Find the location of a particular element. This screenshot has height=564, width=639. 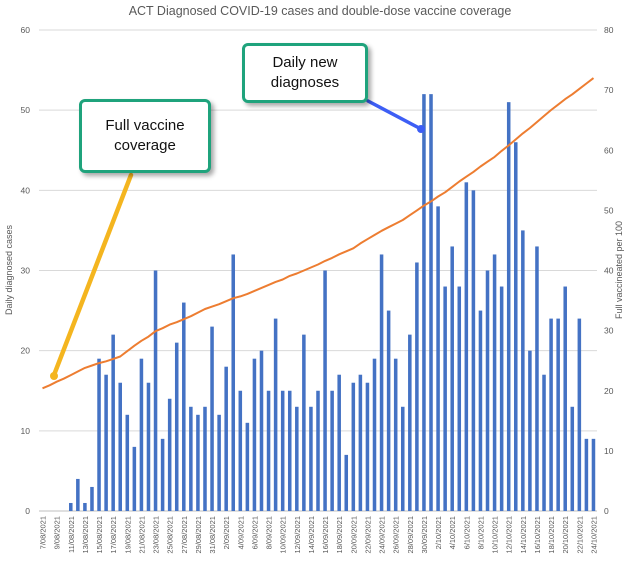

x-tick-label: 23/08/2021 is located at coordinates (156, 535).